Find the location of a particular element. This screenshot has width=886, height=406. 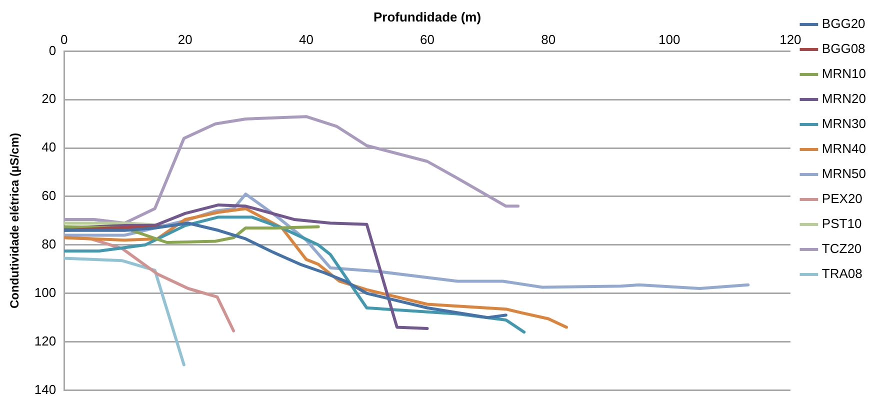

y-tick-label: 140 is located at coordinates (45, 389).